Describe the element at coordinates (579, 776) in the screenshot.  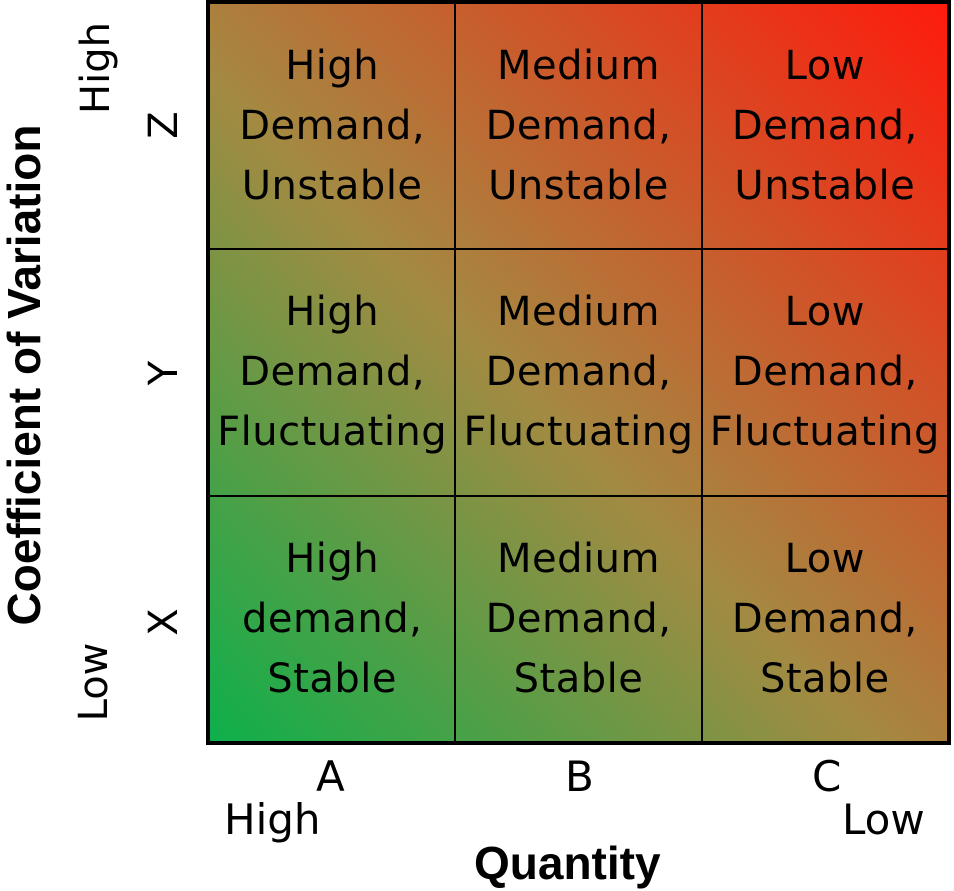
I see `column-label-b: B` at that location.